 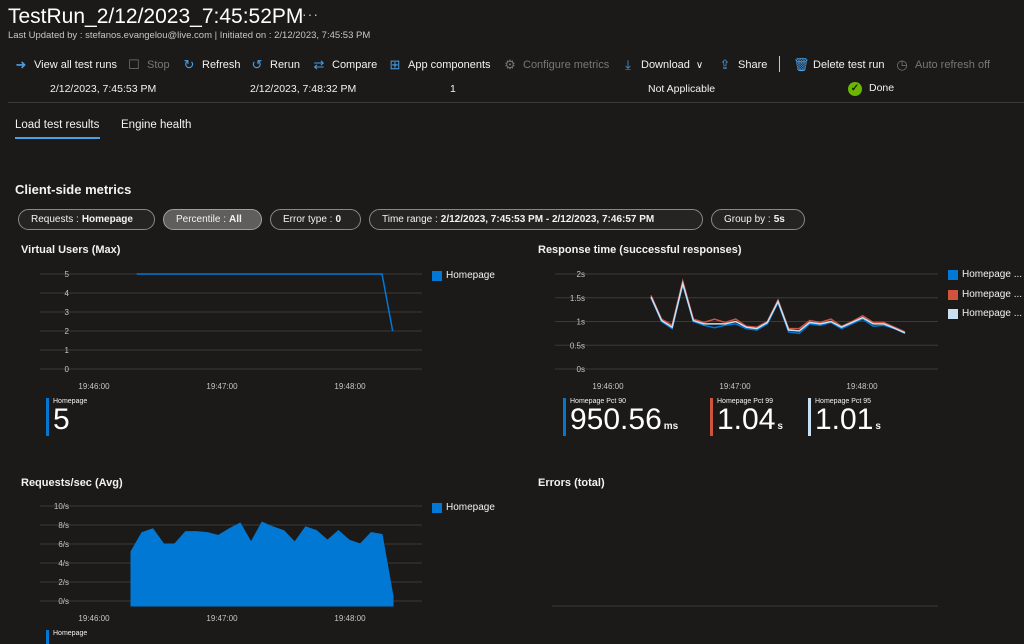 I want to click on compare-label: Compare, so click(x=355, y=65).